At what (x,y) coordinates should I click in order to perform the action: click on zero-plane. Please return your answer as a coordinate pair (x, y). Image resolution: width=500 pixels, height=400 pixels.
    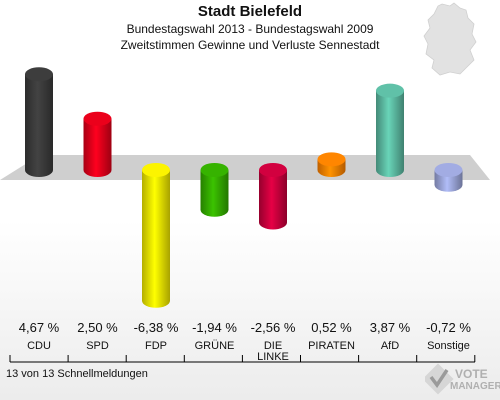
    Looking at the image, I should click on (245, 167).